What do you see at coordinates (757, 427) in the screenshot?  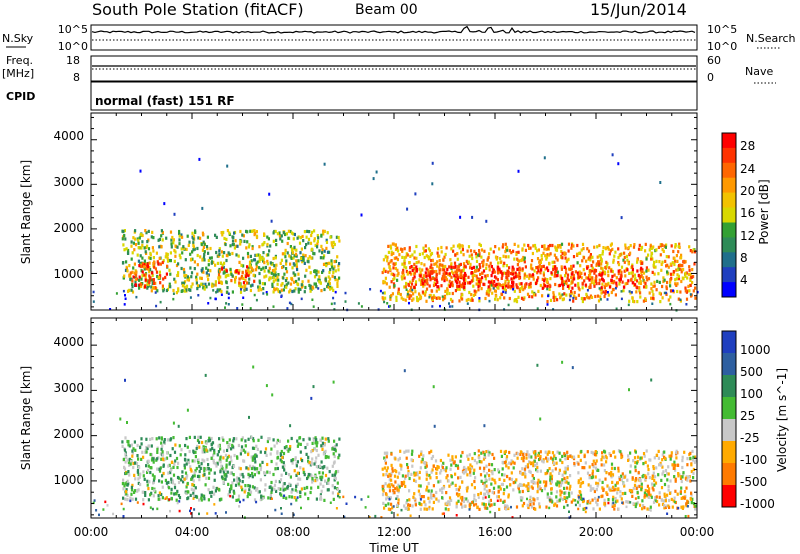 I see `velocity-cbar-ticks: 1000 500 100 25 -25 -100 -500 -1000` at bounding box center [757, 427].